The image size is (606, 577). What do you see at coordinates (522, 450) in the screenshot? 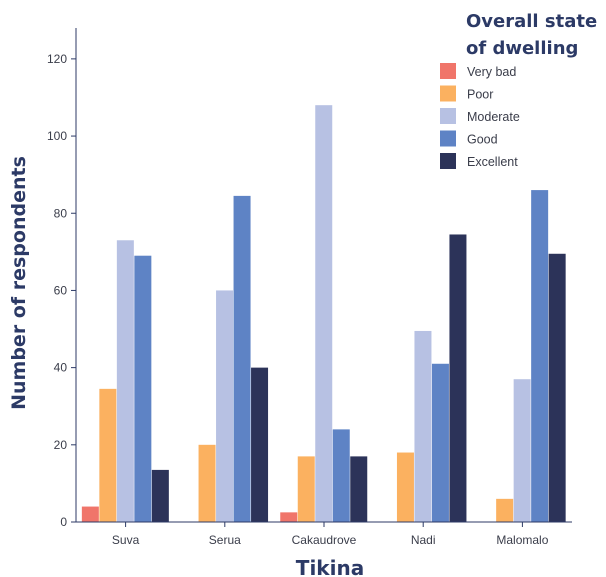
I see `bar-malomalo-moderate` at bounding box center [522, 450].